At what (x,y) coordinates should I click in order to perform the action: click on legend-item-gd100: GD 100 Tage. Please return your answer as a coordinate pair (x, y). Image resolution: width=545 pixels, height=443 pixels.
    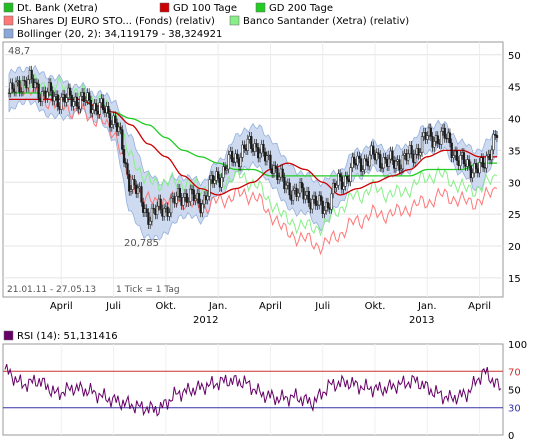
    Looking at the image, I should click on (198, 8).